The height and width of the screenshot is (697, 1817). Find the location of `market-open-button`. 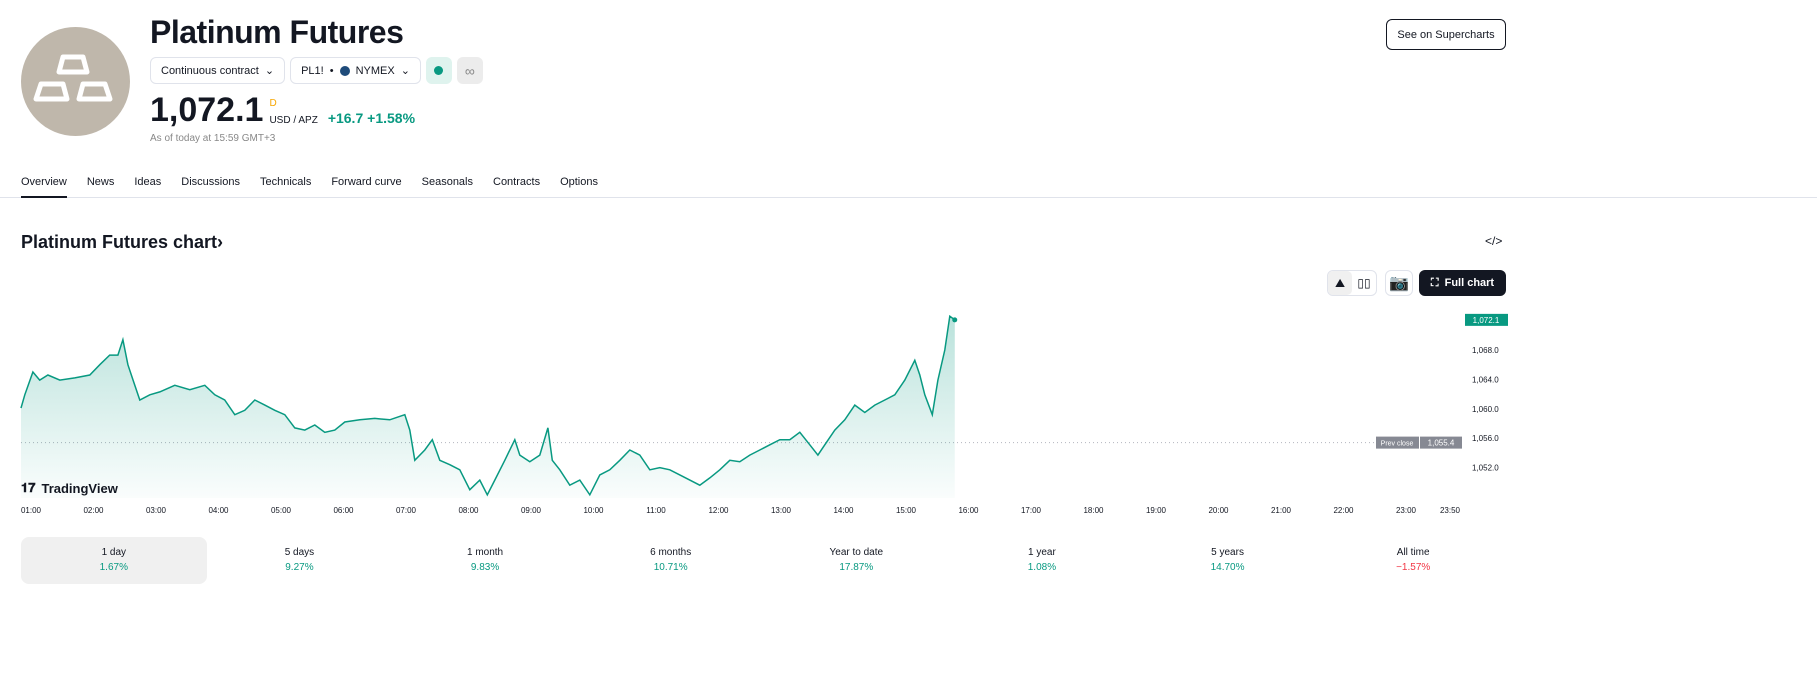

market-open-button is located at coordinates (438, 70).